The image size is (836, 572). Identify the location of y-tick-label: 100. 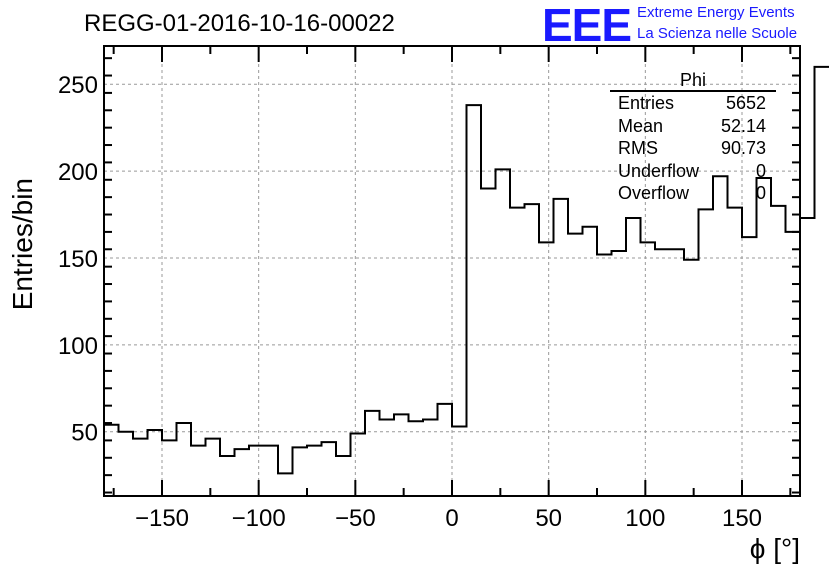
(78, 346).